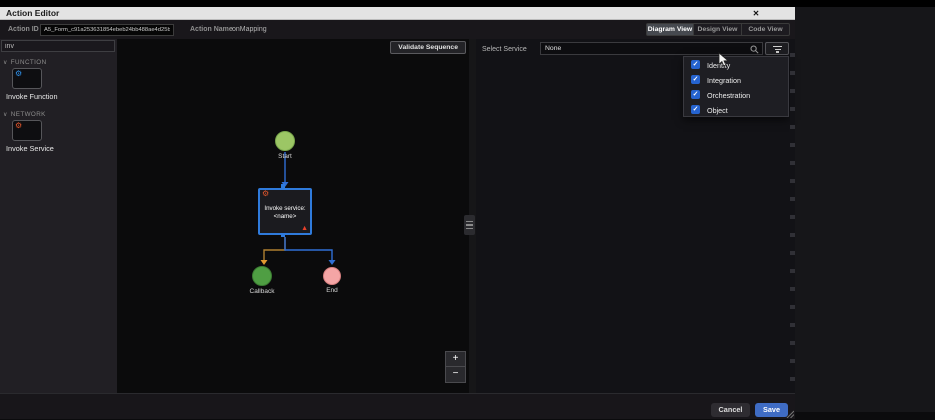  Describe the element at coordinates (455, 375) in the screenshot. I see `zoom-out-button: −` at that location.